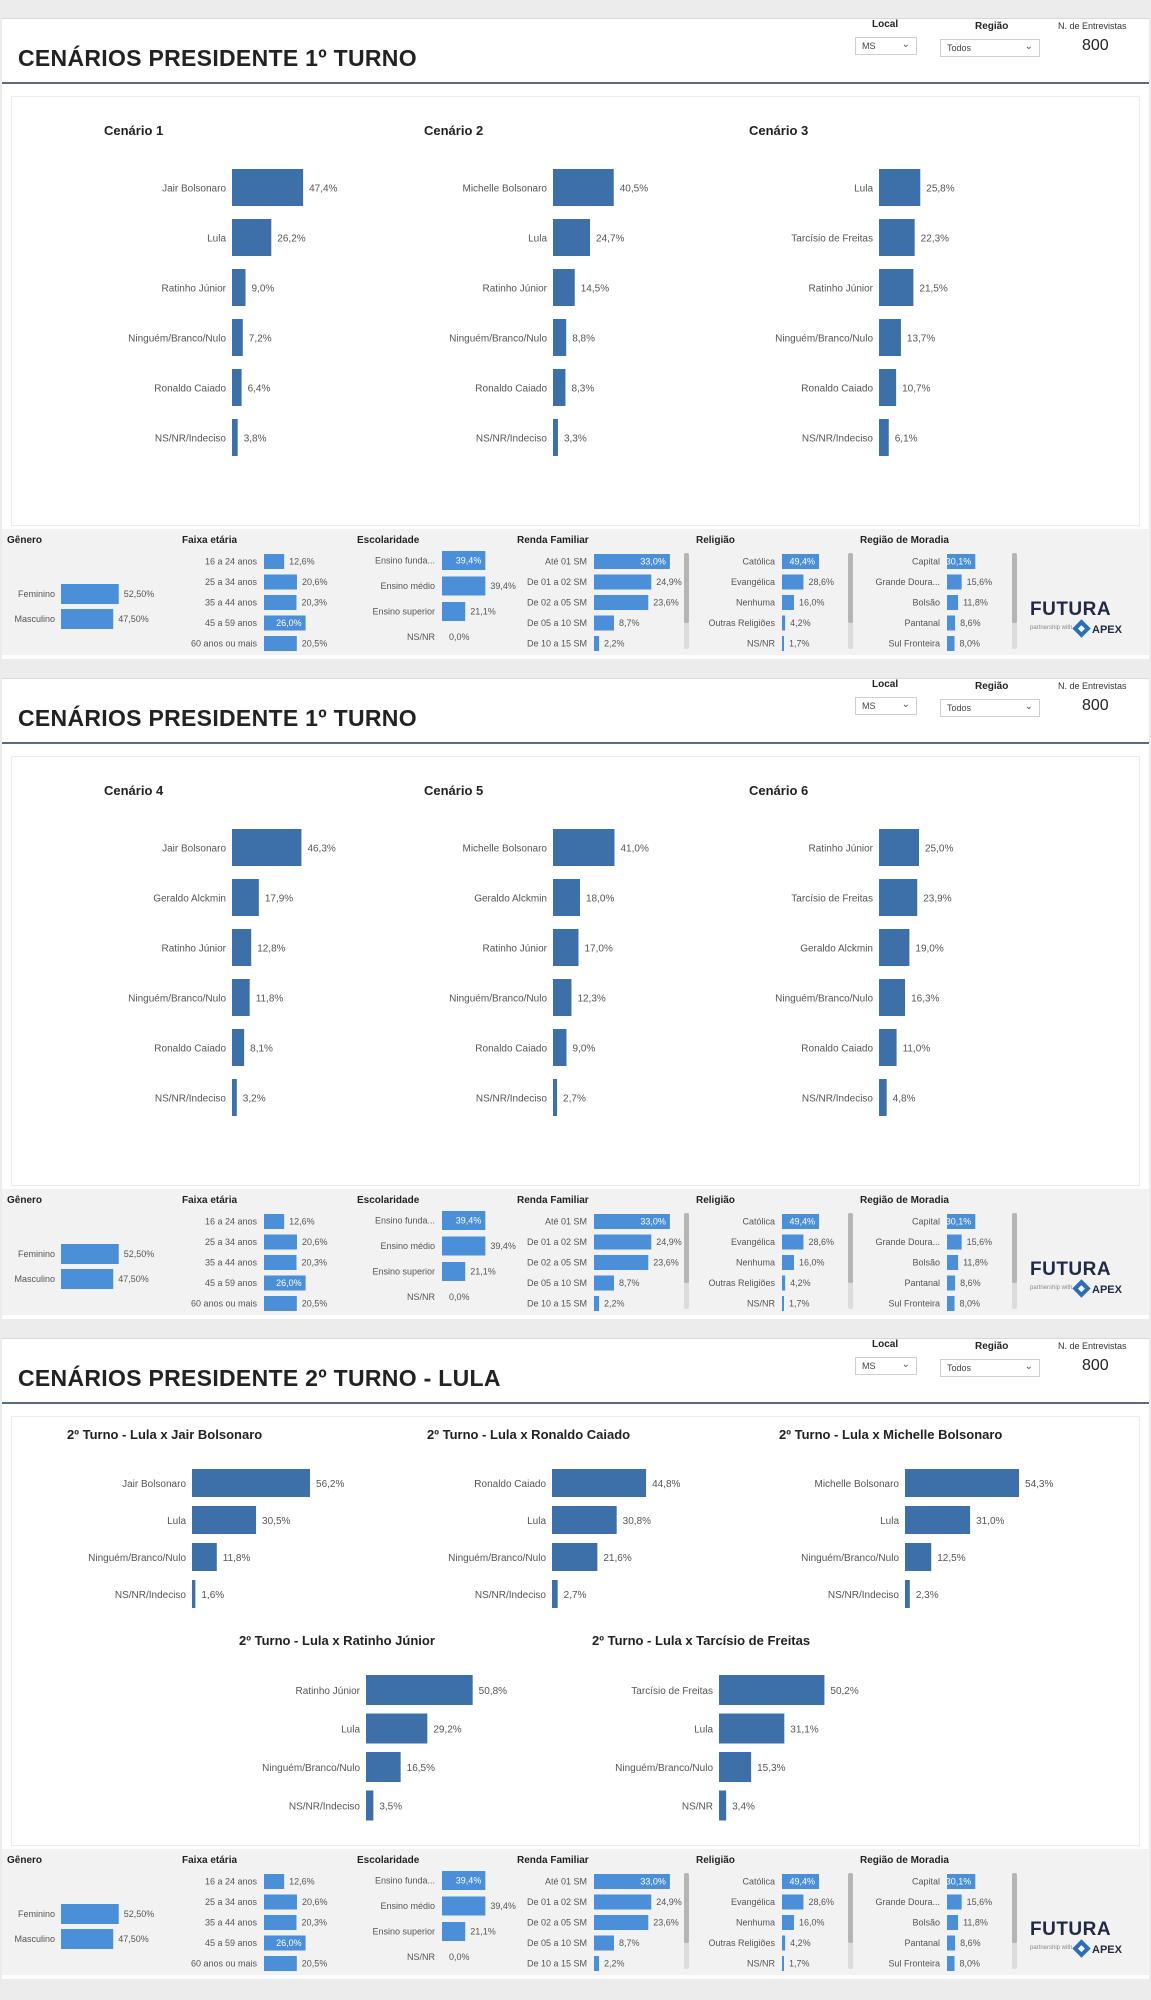  What do you see at coordinates (783, 1963) in the screenshot?
I see `demo-bar-ns-nr` at bounding box center [783, 1963].